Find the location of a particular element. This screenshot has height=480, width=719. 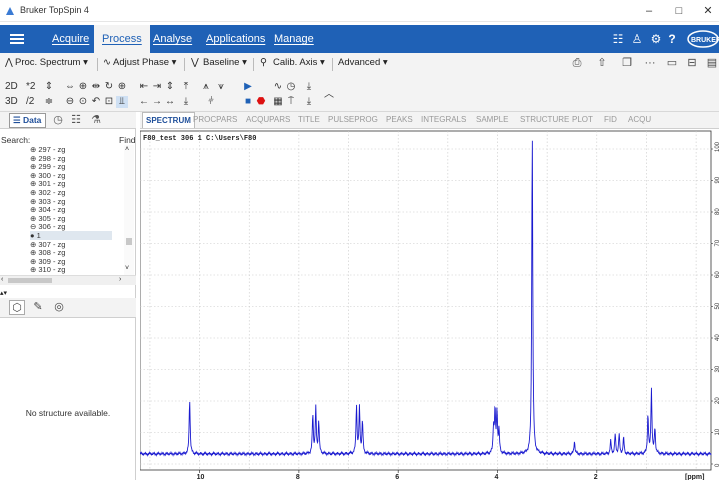

tab-data: ☰ Data is located at coordinates (27, 120).